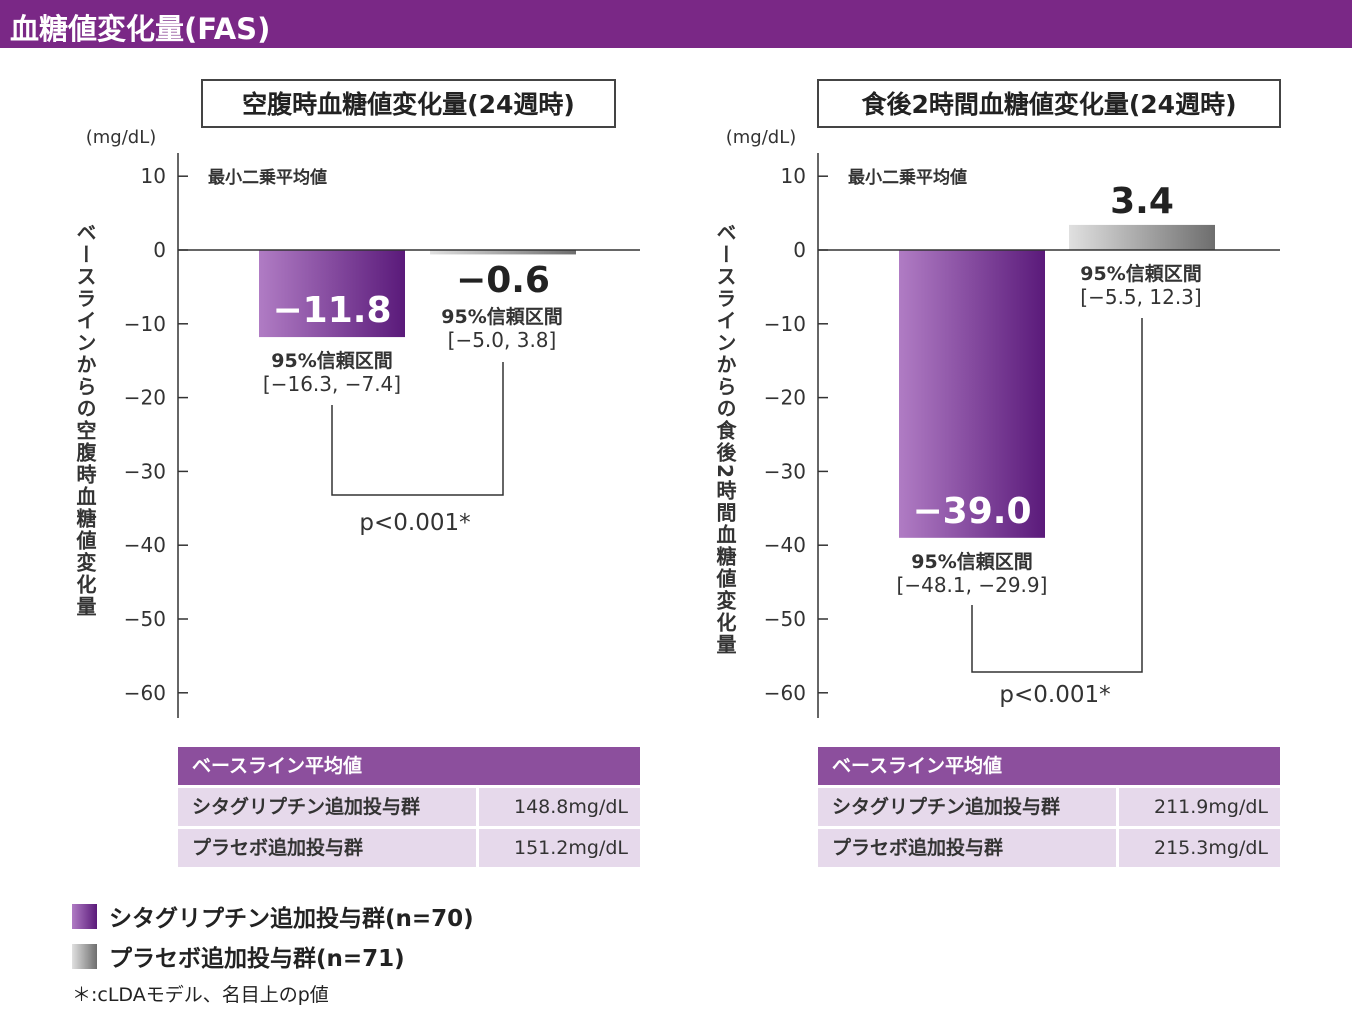 The height and width of the screenshot is (1023, 1352). I want to click on data-label: −0.6, so click(503, 280).